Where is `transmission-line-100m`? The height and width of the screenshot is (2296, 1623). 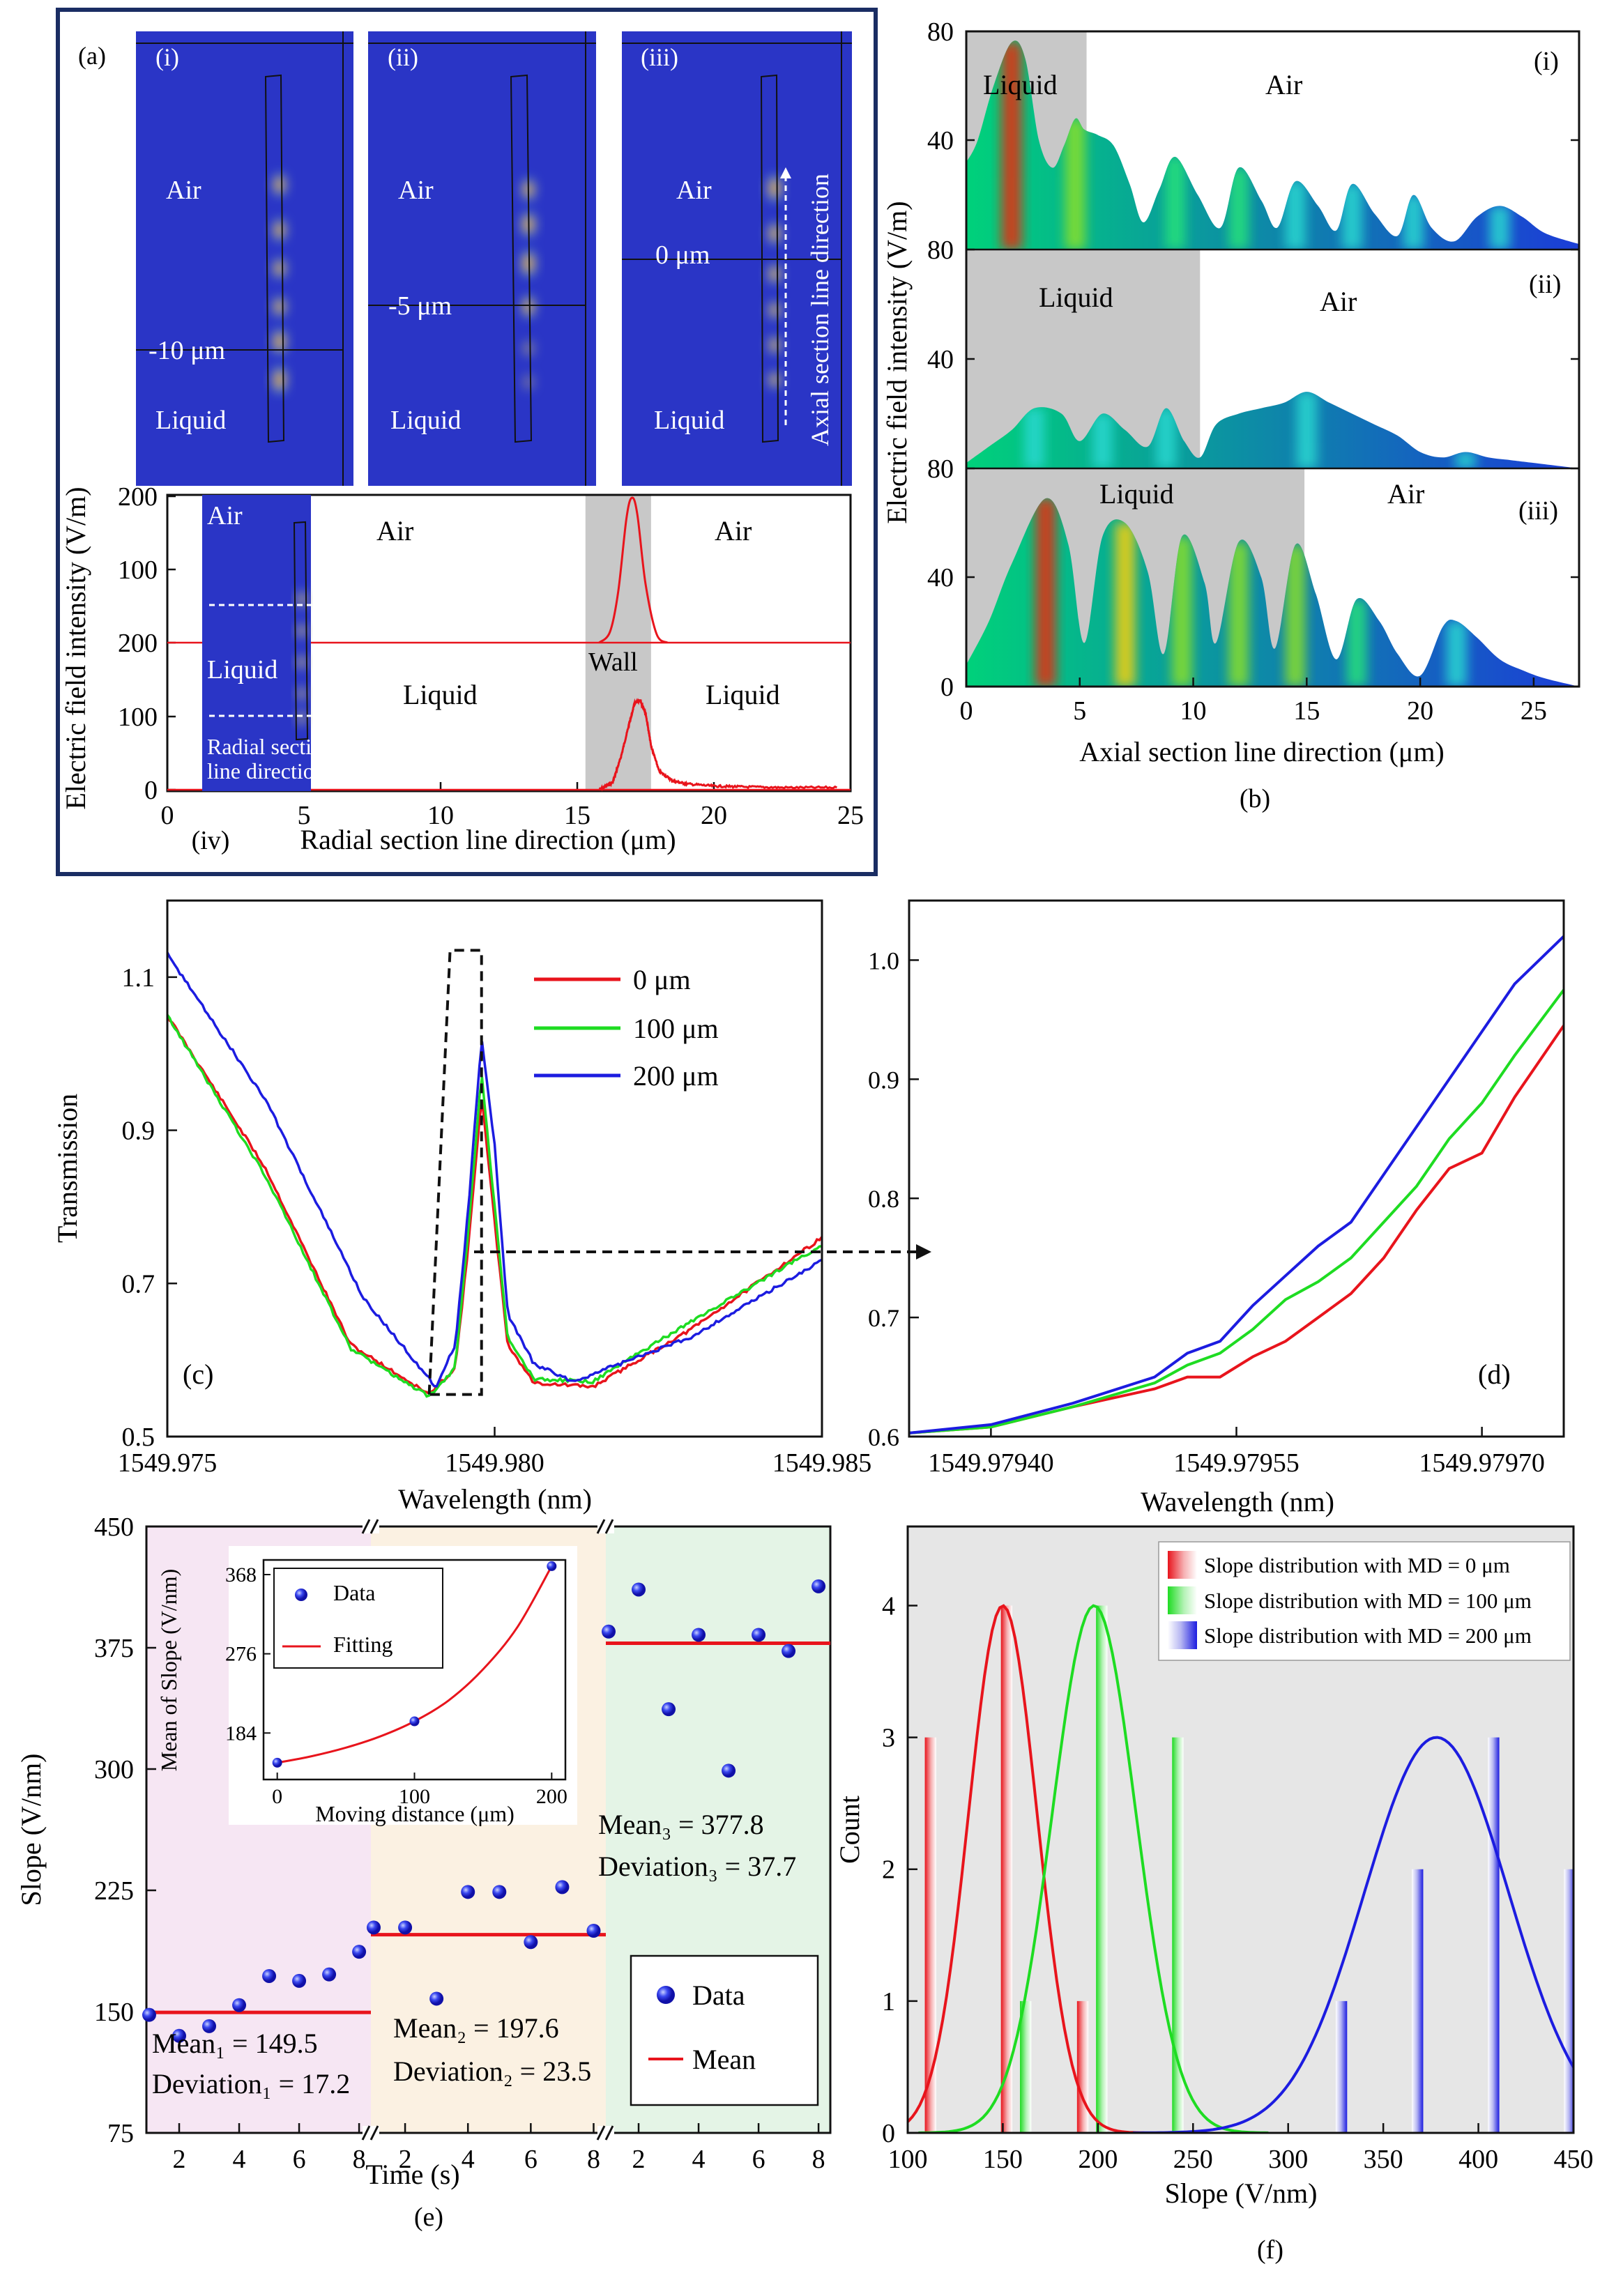 transmission-line-100m is located at coordinates (494, 1205).